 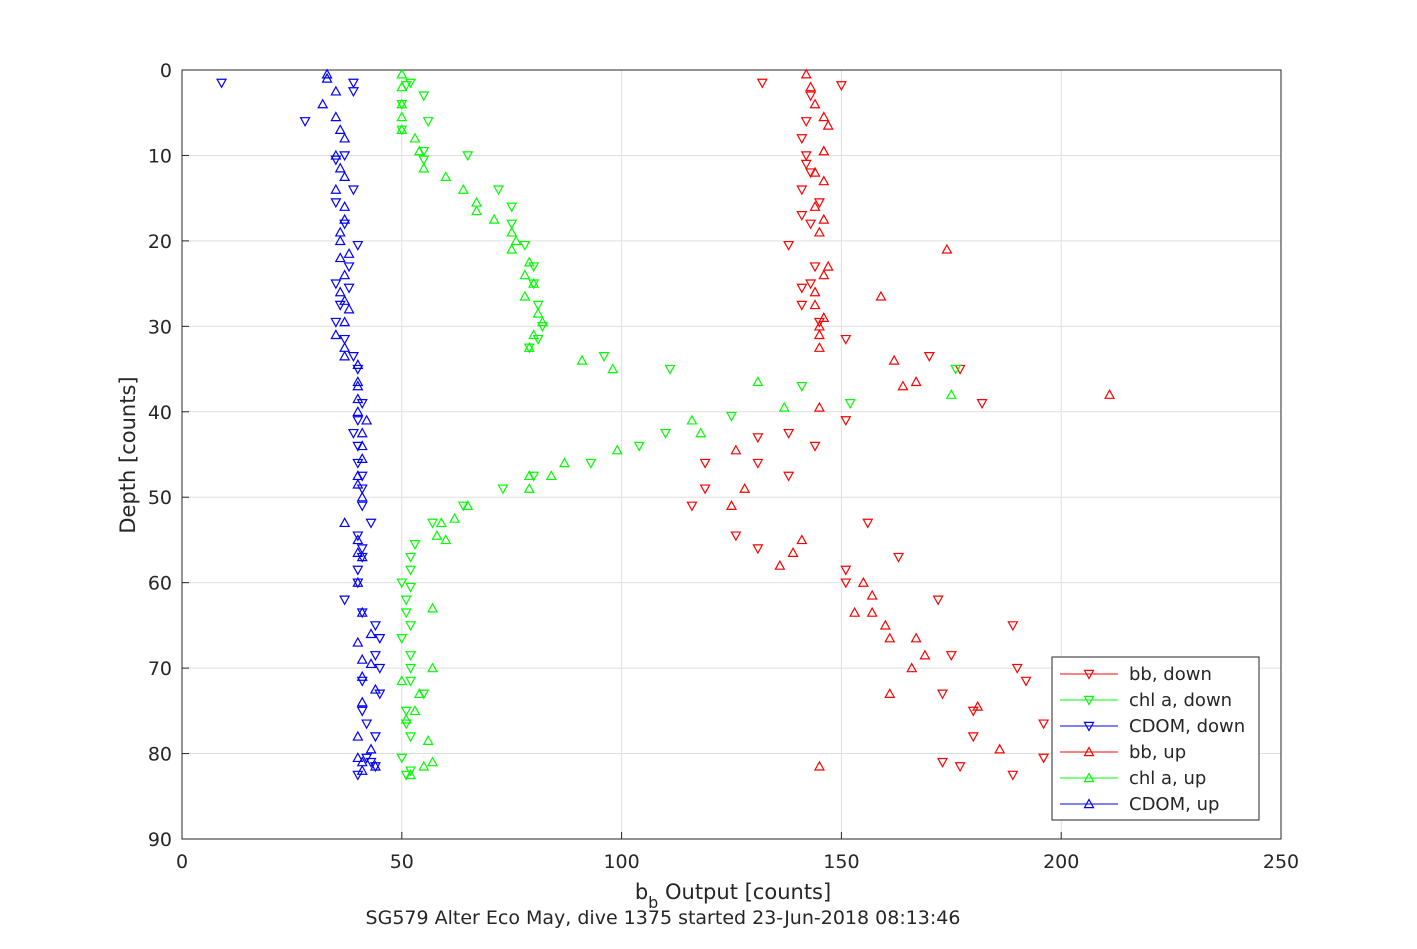 I want to click on legend-entry: chl a, down, so click(x=1146, y=700).